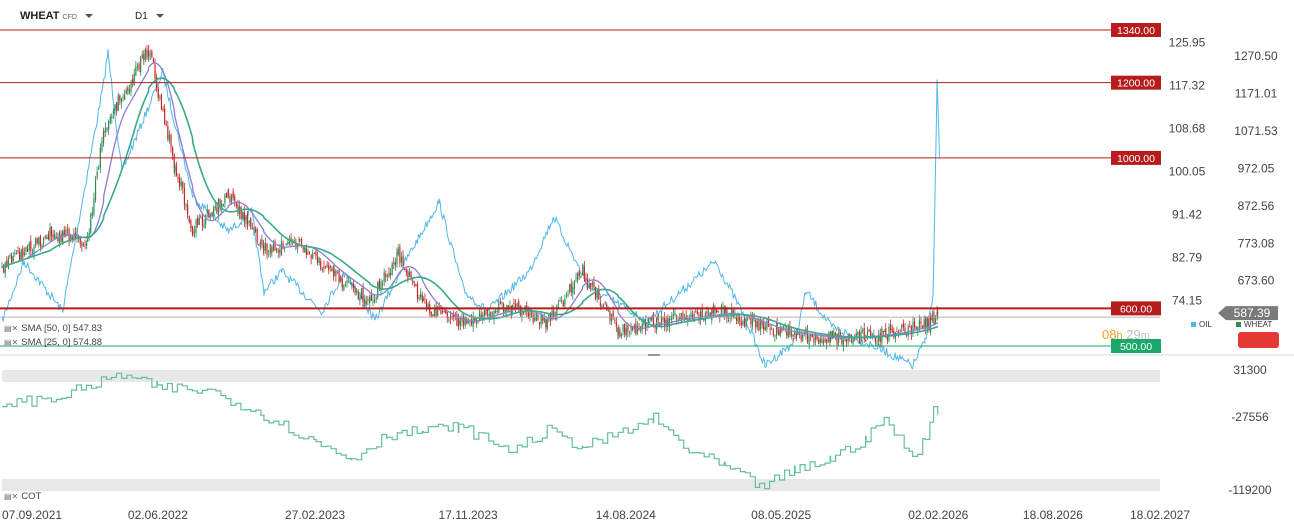 The width and height of the screenshot is (1294, 531). Describe the element at coordinates (1254, 324) in the screenshot. I see `legend-wheat: WHEAT` at that location.